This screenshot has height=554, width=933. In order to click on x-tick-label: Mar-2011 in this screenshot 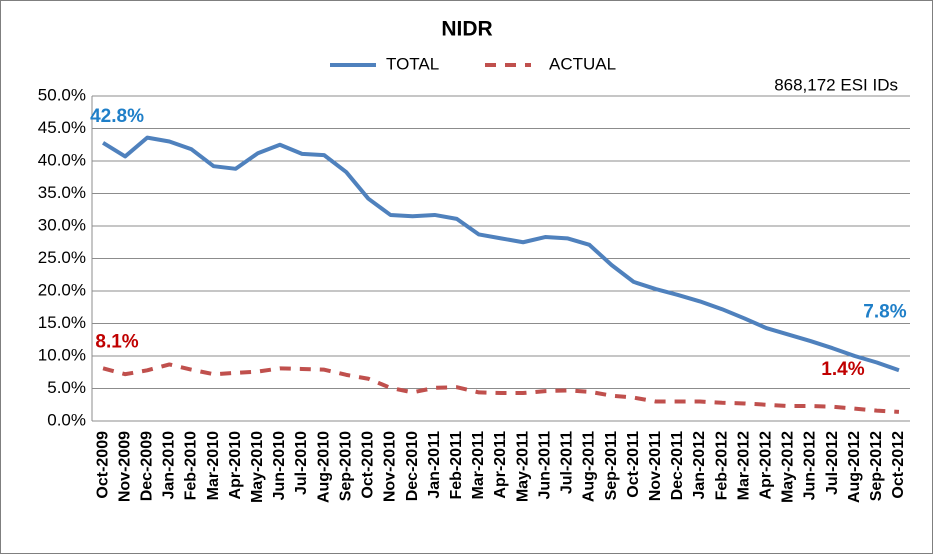, I will do `click(478, 465)`.